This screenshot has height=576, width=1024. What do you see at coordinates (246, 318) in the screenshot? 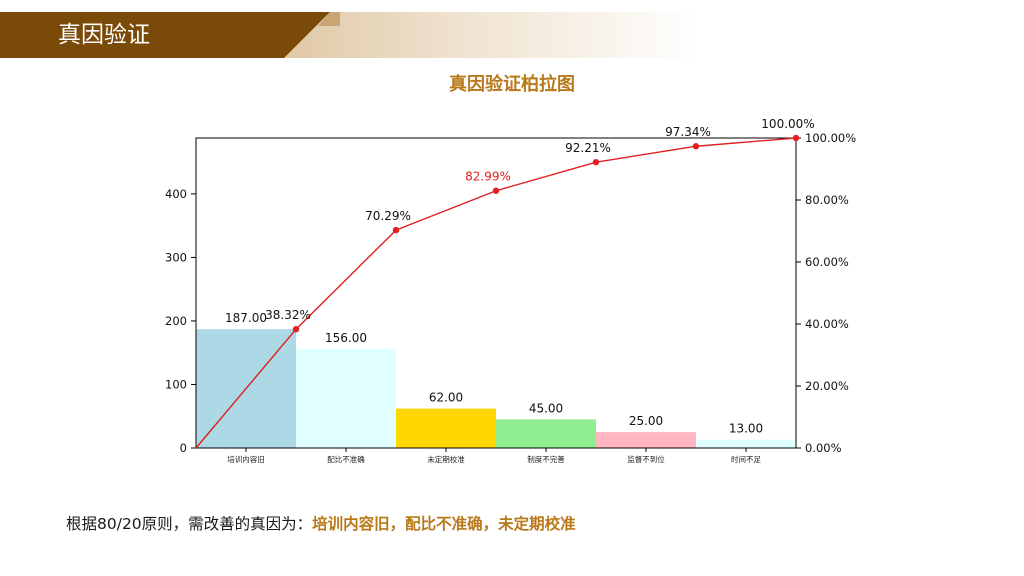
I see `bar-value-label: 187.00` at bounding box center [246, 318].